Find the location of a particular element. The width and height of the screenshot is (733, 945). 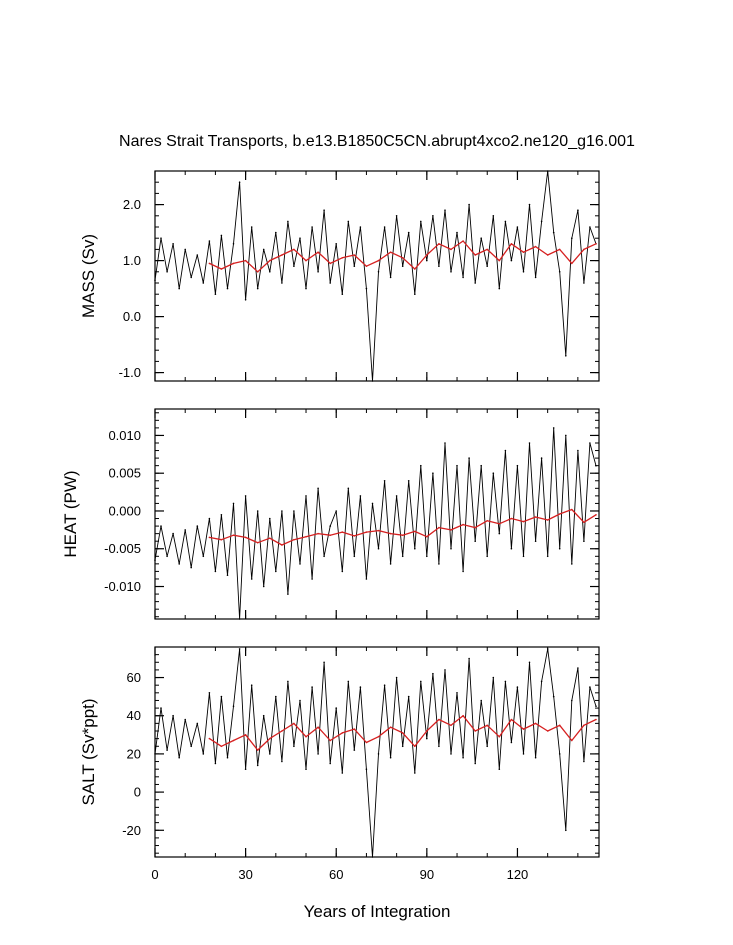

mass-series-layer is located at coordinates (375, 276).